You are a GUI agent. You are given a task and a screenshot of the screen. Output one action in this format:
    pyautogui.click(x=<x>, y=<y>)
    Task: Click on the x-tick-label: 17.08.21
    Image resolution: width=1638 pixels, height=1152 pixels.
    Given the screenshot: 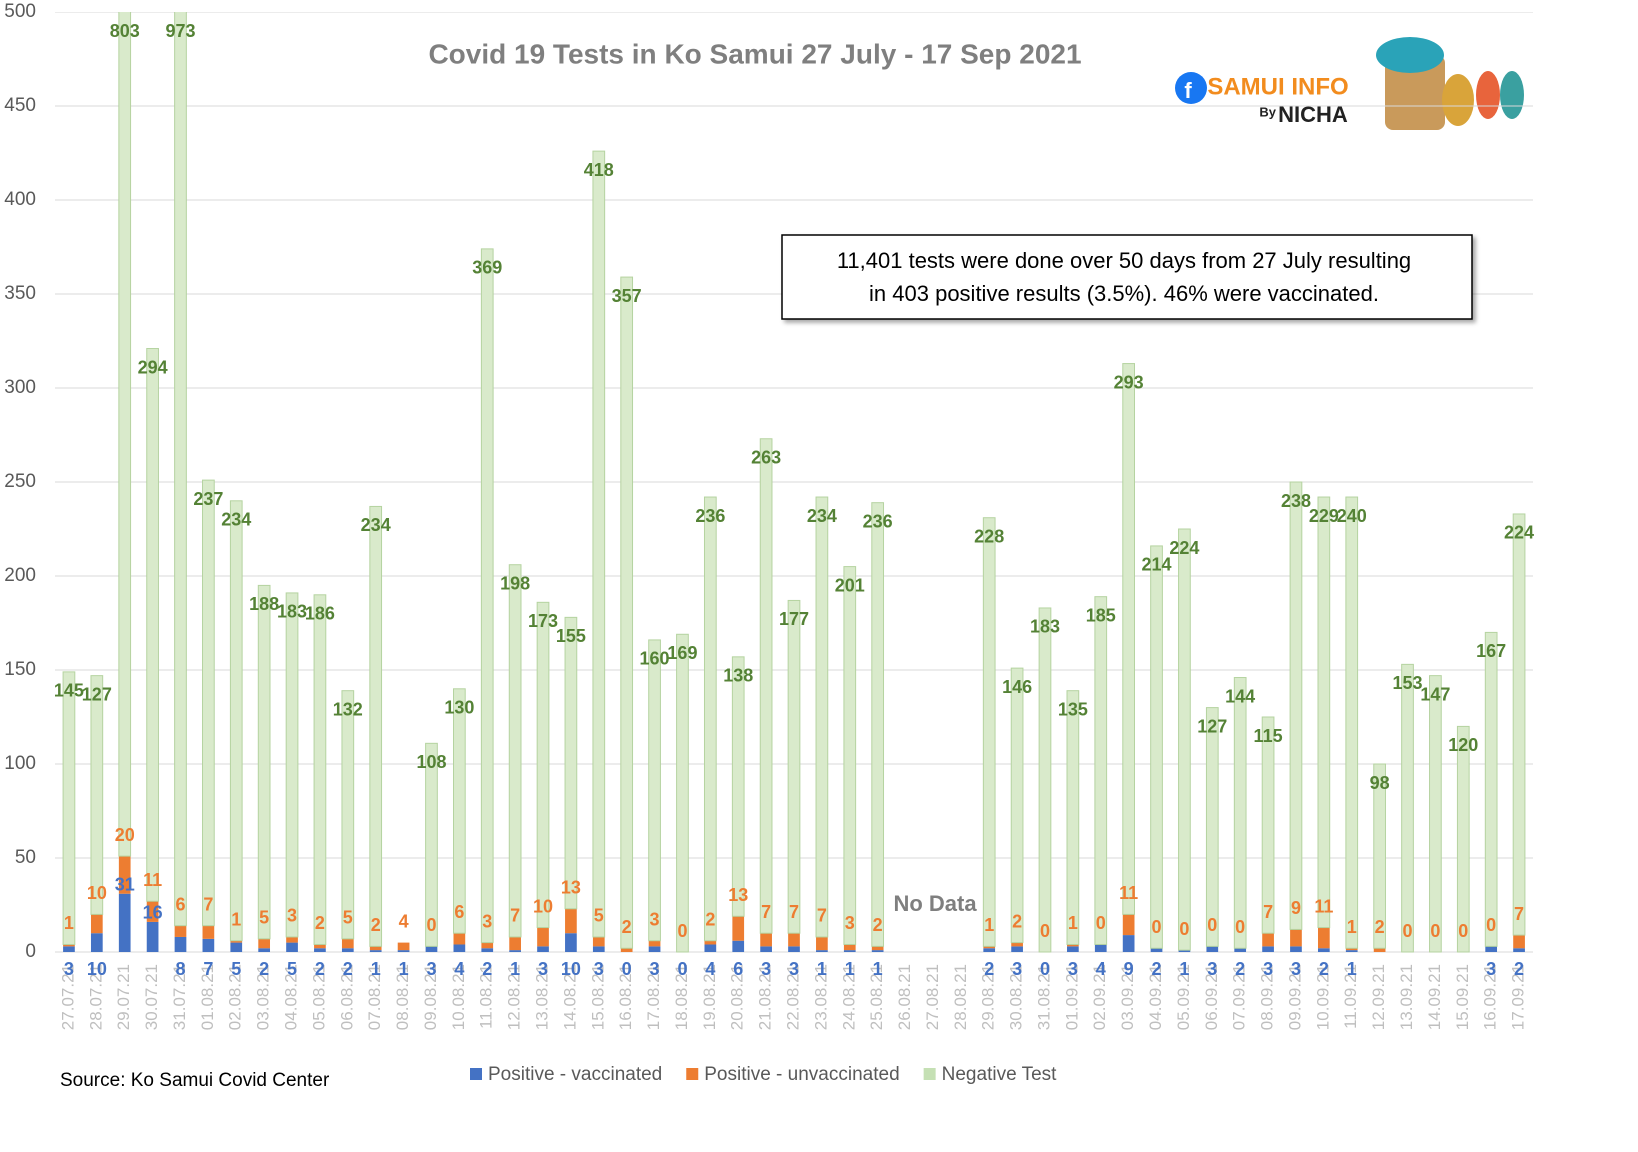 What is the action you would take?
    pyautogui.click(x=653, y=997)
    